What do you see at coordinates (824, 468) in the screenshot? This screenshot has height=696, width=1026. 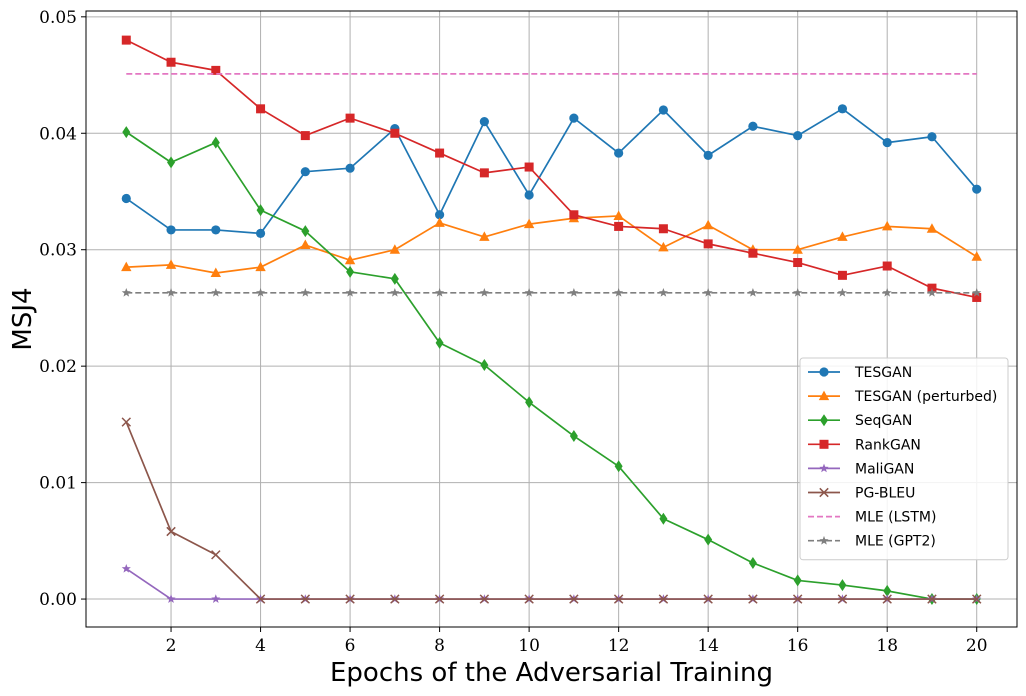 I see `legend-marker-maligan` at bounding box center [824, 468].